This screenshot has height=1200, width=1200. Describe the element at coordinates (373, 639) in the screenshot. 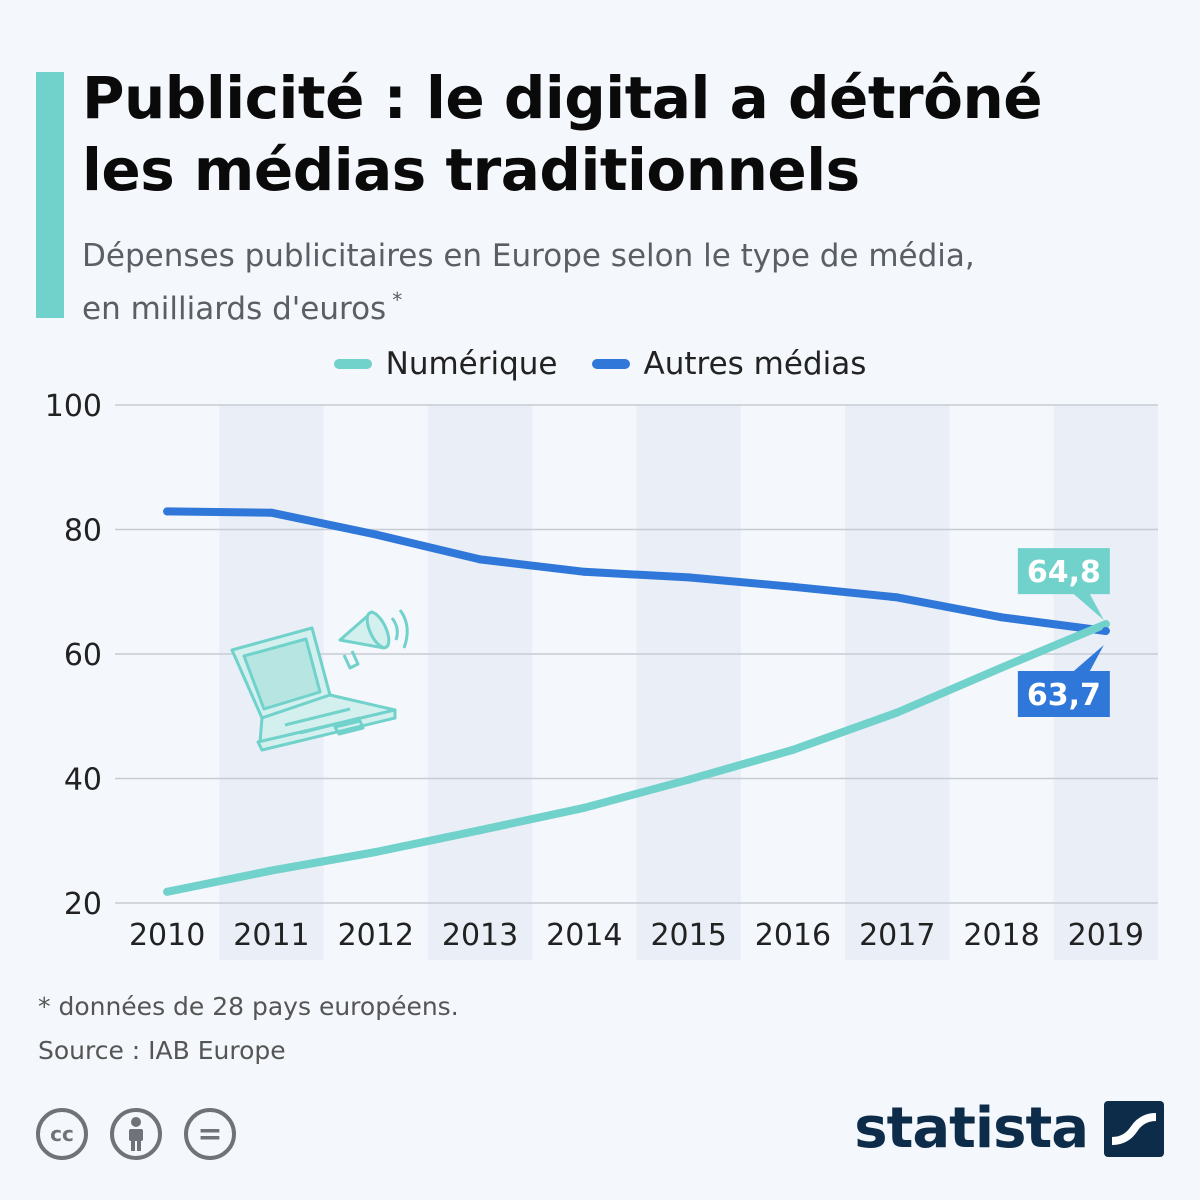

I see `megaphone-icon` at that location.